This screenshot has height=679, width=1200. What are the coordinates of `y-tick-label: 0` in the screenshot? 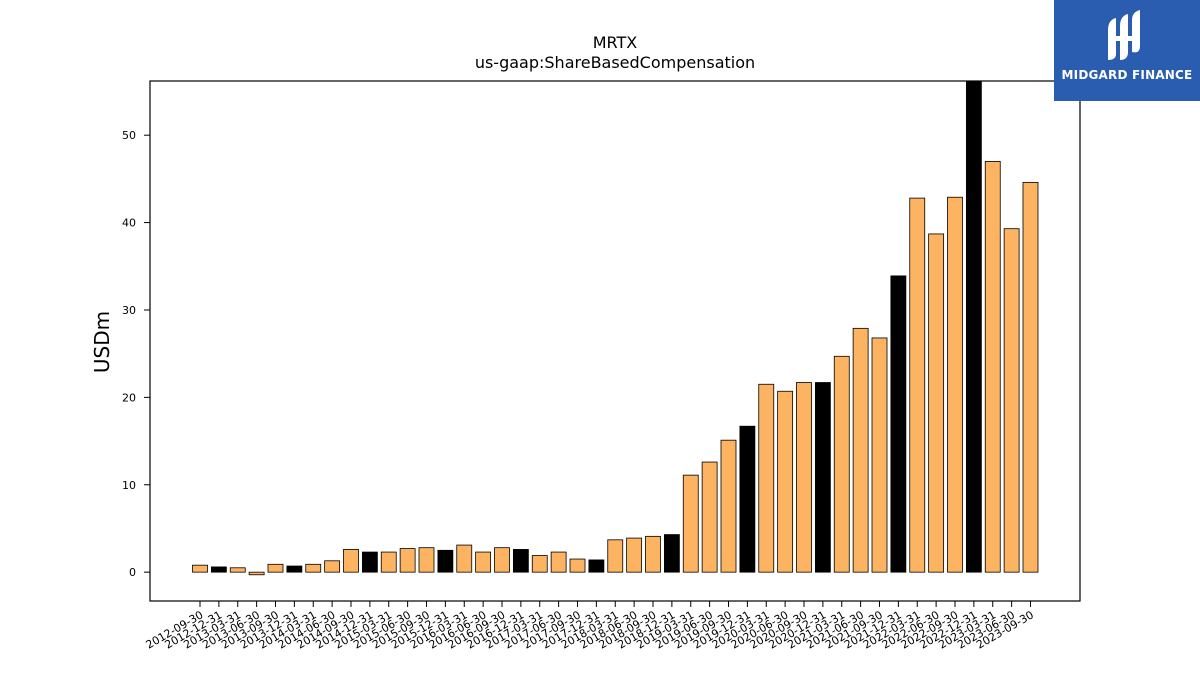 It's located at (132, 572).